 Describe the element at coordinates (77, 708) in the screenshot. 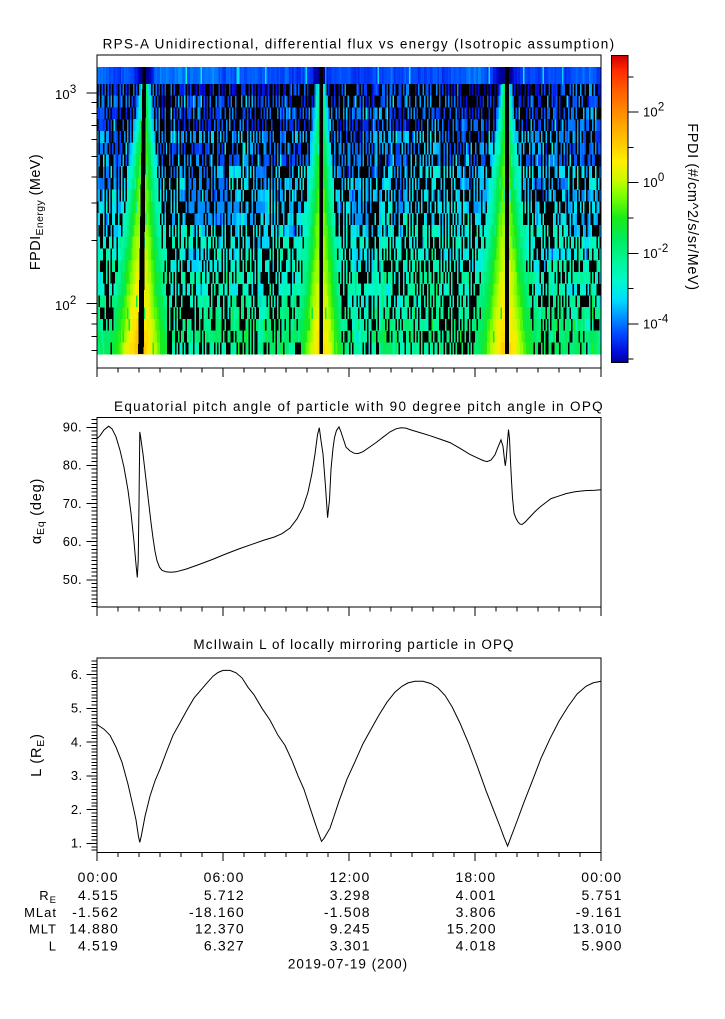

I see `svg-text: 5.` at that location.